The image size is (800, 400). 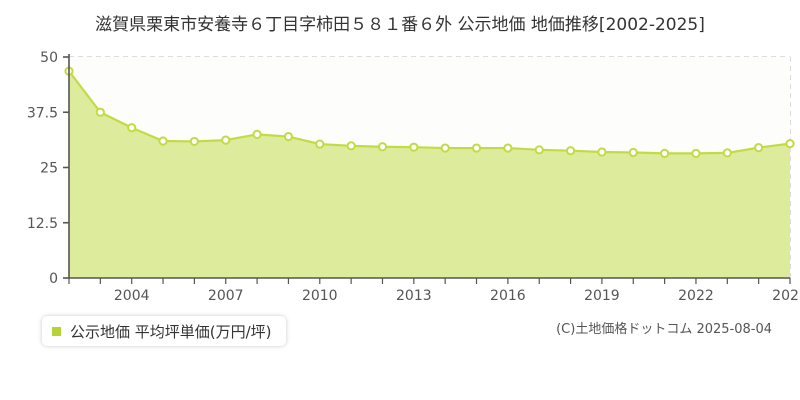 I want to click on x-tick-label: 2022, so click(x=696, y=296).